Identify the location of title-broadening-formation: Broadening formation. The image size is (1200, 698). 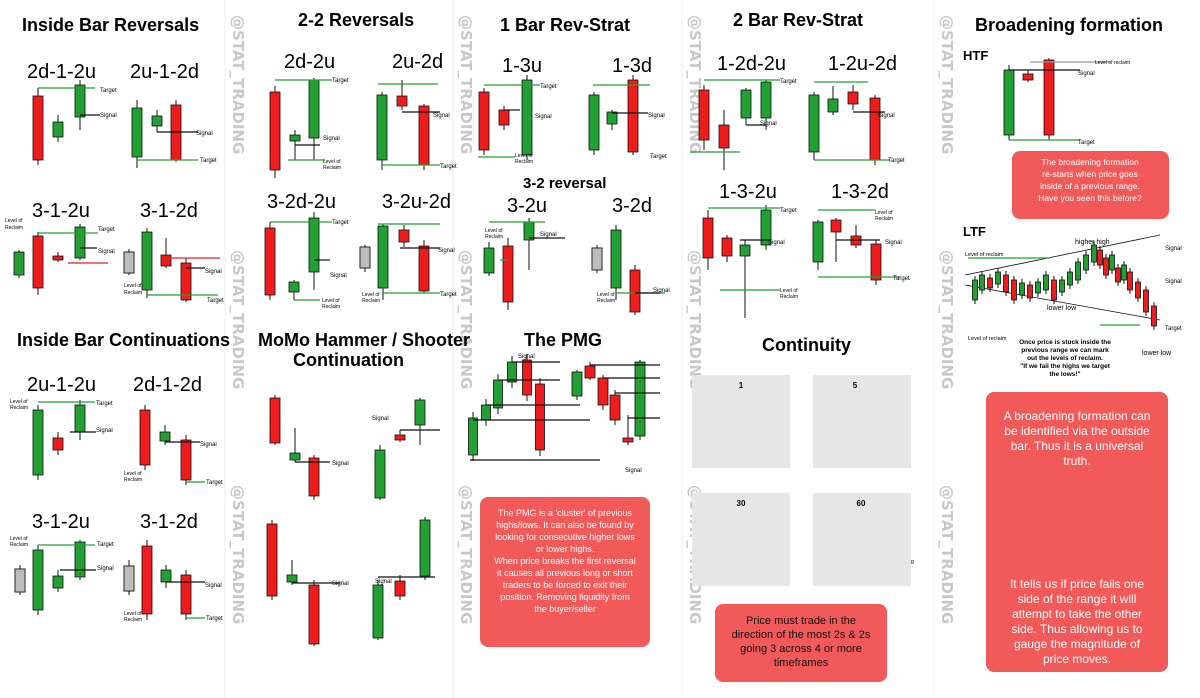
(1069, 25).